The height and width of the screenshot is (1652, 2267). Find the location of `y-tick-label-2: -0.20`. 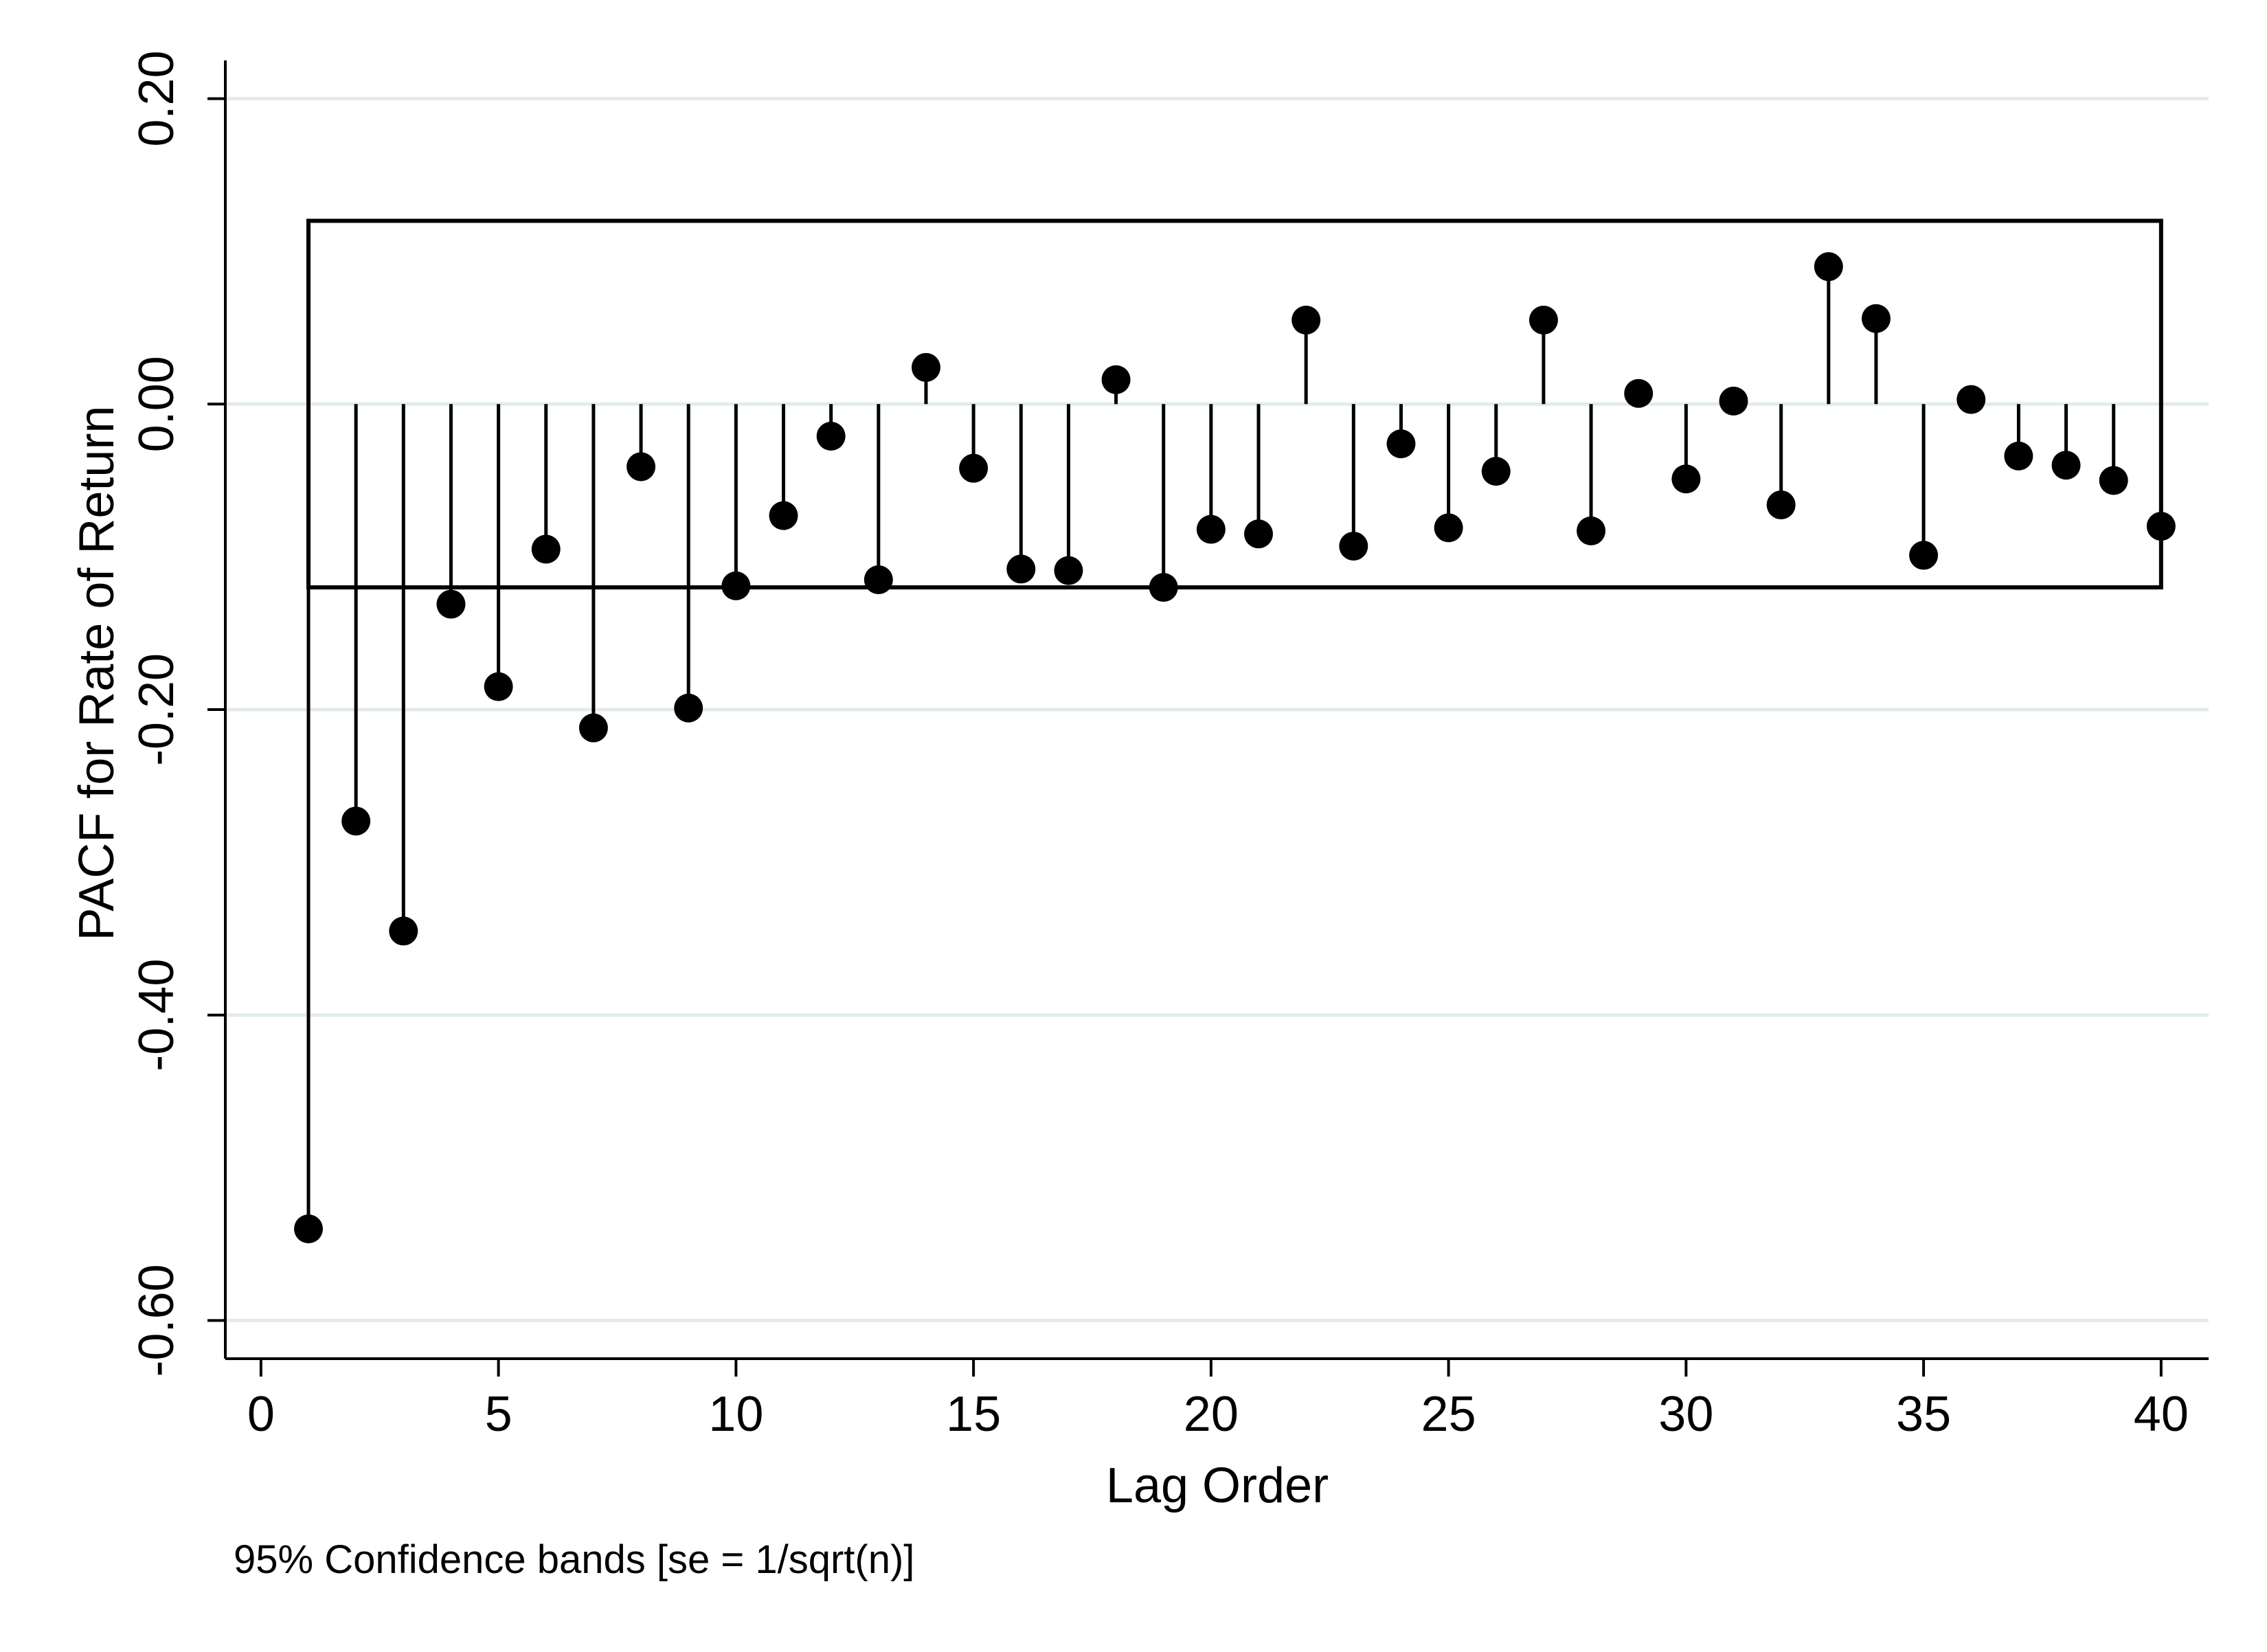

y-tick-label-2: -0.20 is located at coordinates (156, 709).